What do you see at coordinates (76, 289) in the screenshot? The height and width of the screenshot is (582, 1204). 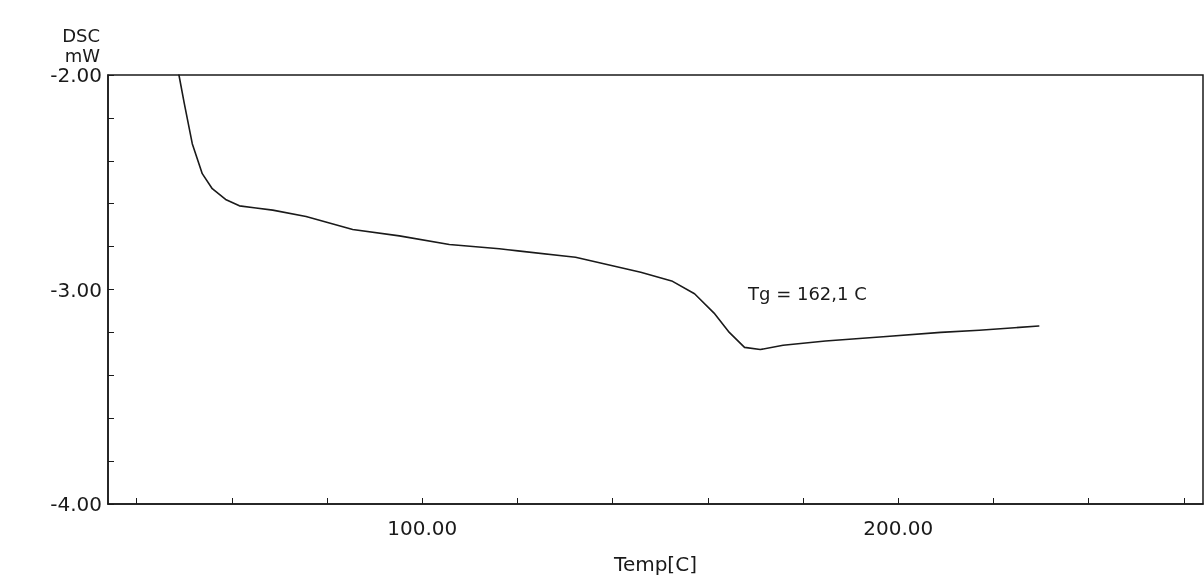 I see `y-tick-label: -3.00` at bounding box center [76, 289].